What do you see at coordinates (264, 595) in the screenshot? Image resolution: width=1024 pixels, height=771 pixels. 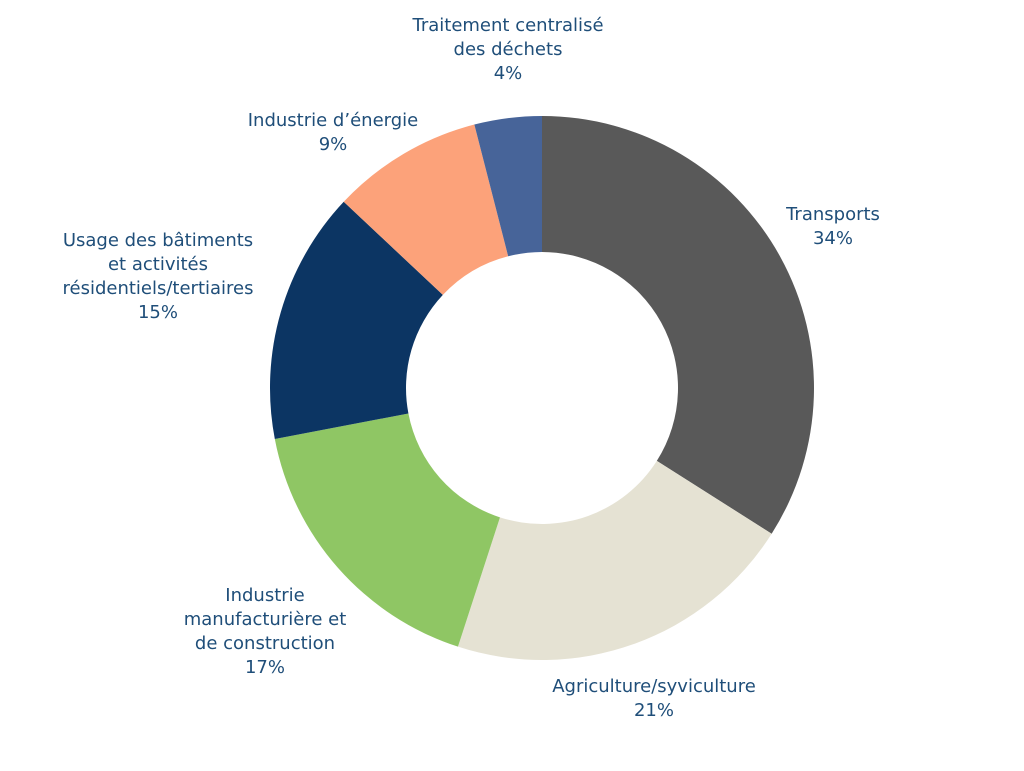 I see `slice-label-line: Industrie` at bounding box center [264, 595].